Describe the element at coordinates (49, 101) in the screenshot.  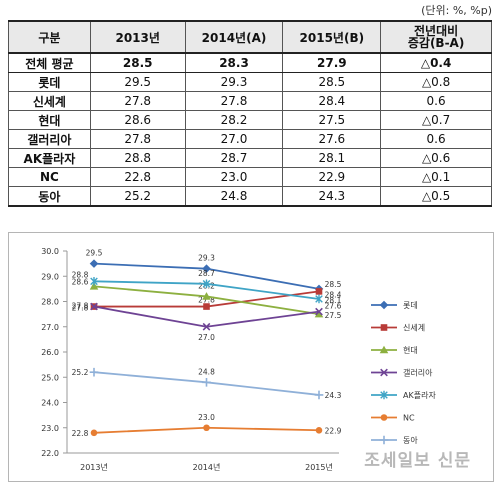
I see `row-label: 신세계` at that location.